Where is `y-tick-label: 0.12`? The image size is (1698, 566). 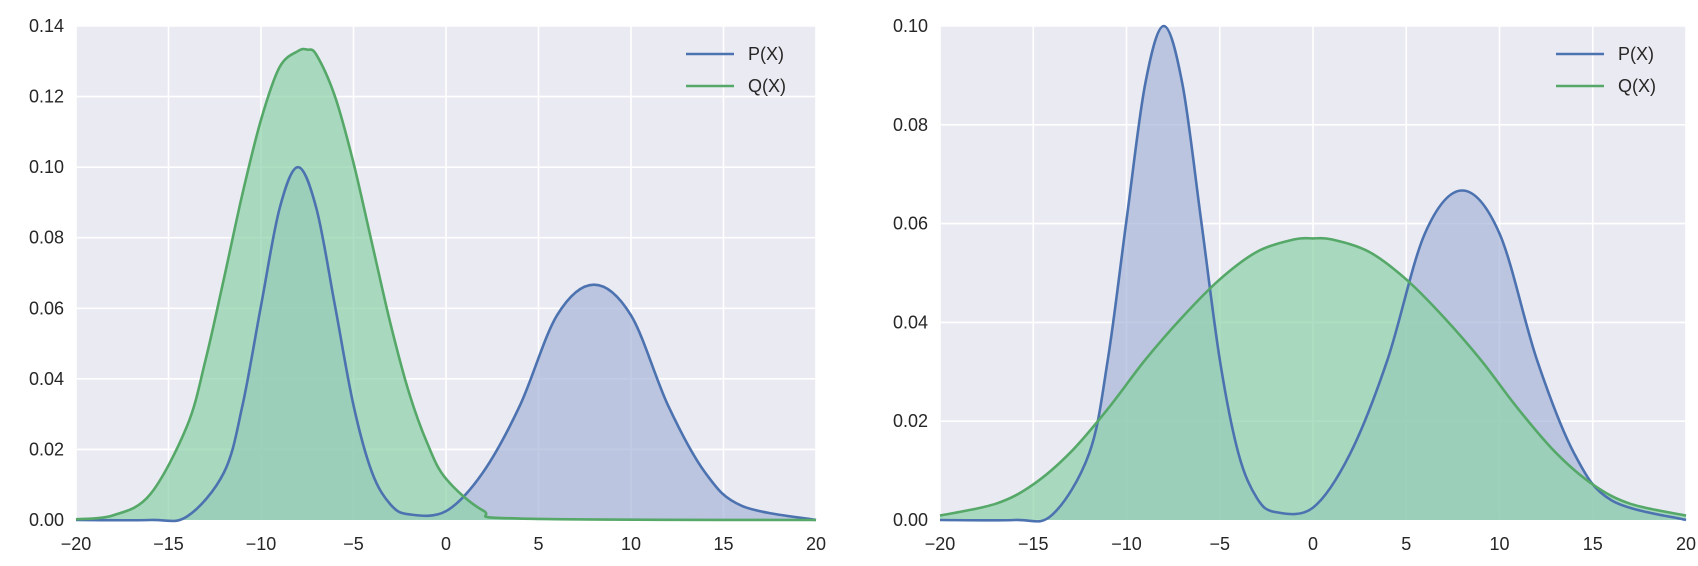
y-tick-label: 0.12 is located at coordinates (46, 97).